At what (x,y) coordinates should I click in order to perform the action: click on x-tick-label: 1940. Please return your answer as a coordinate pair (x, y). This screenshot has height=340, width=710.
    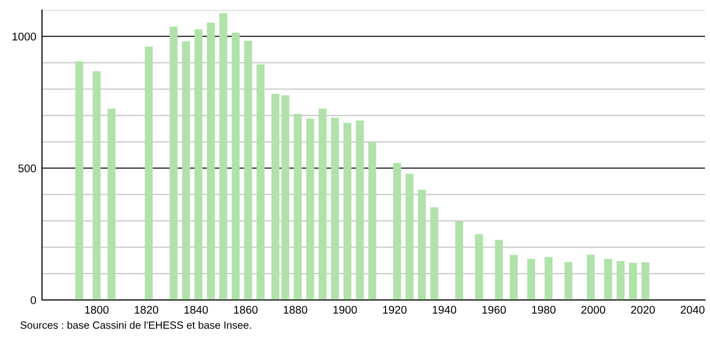
    Looking at the image, I should click on (444, 310).